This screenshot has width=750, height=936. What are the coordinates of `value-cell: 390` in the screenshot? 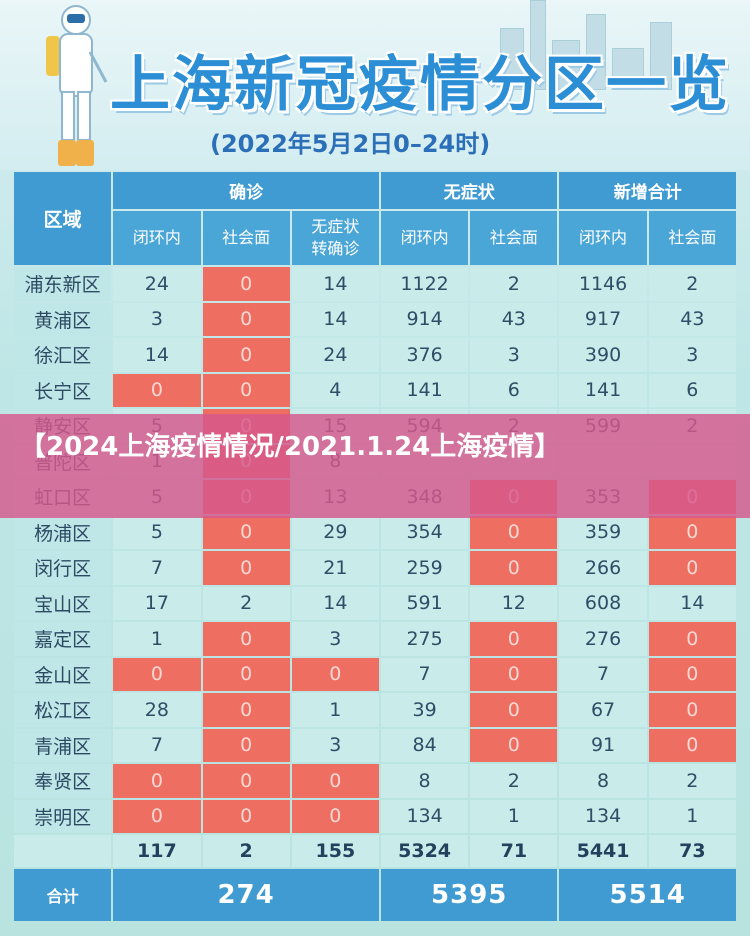 It's located at (603, 355).